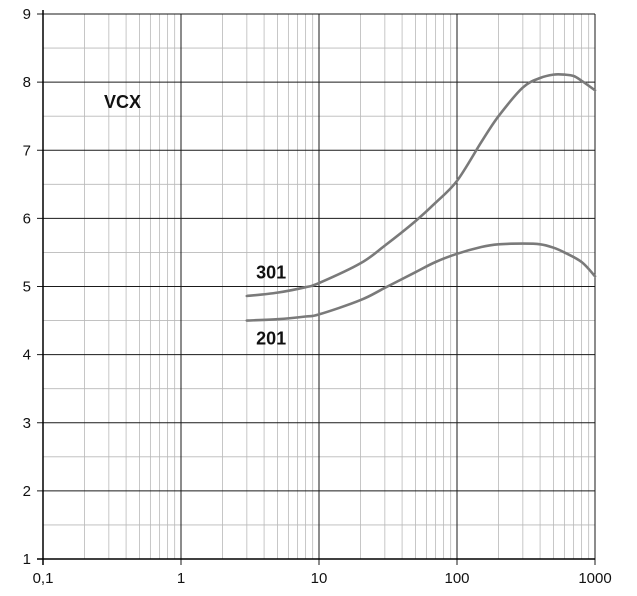 This screenshot has height=596, width=637. Describe the element at coordinates (43, 578) in the screenshot. I see `x-tick-label: 0,1` at that location.